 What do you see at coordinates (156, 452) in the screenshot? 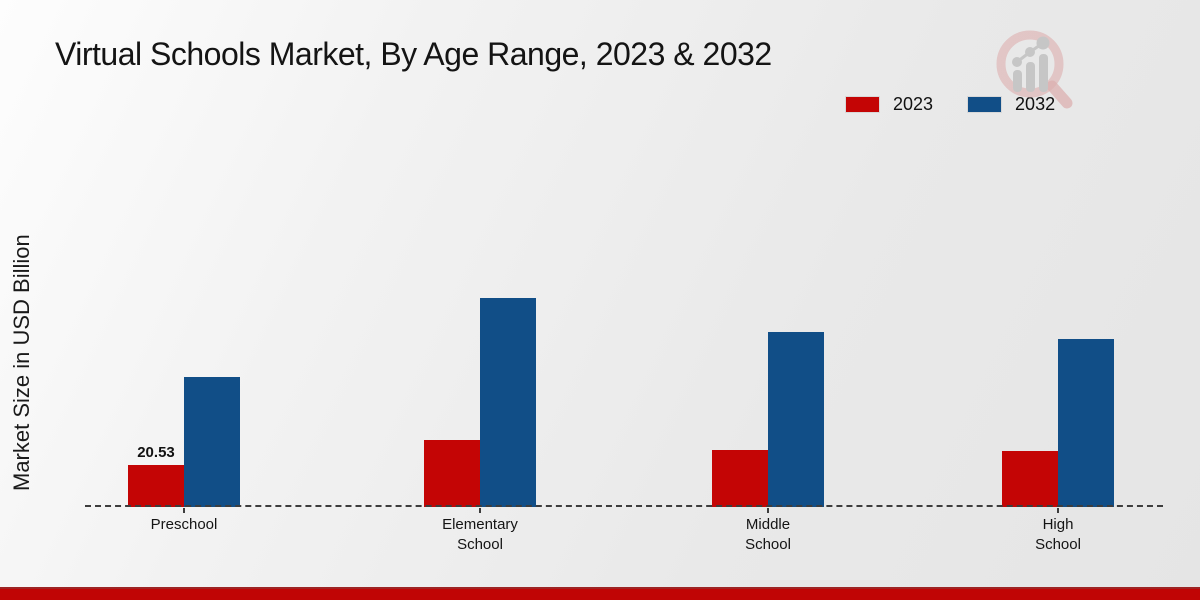
I see `data-label-2023-preschool: 20.53` at bounding box center [156, 452].